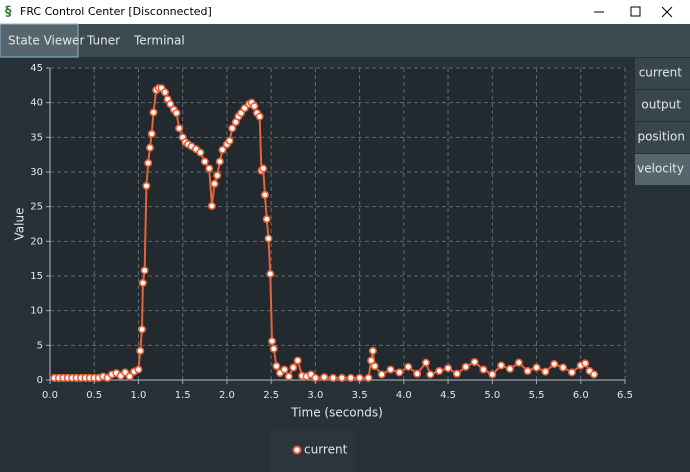  What do you see at coordinates (36, 207) in the screenshot?
I see `y-tick-label: 25` at bounding box center [36, 207].